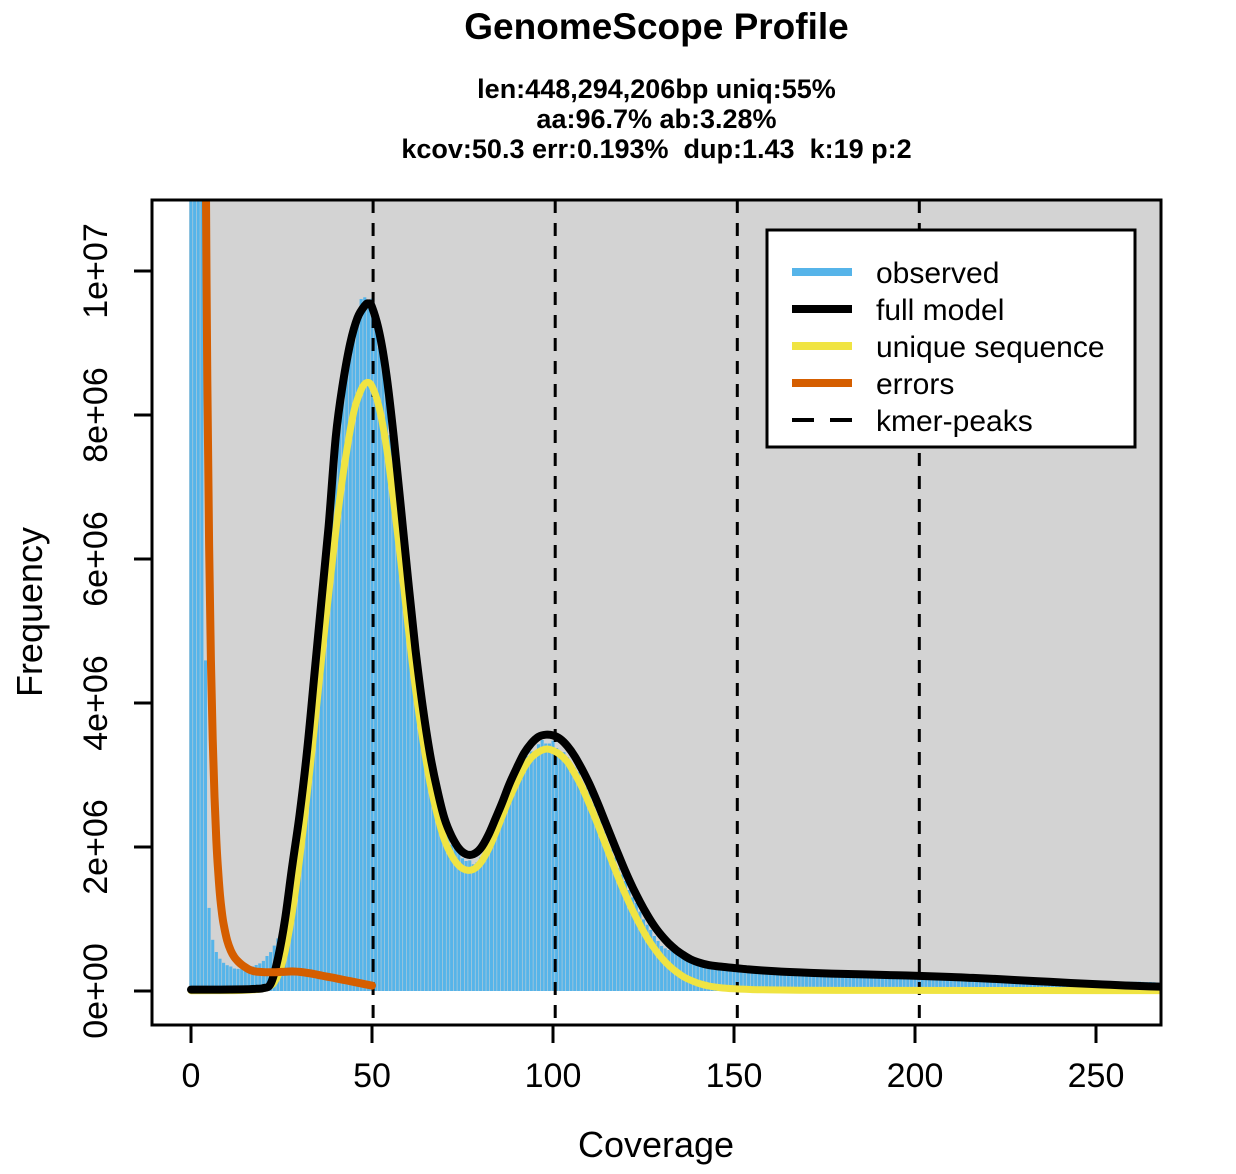  Describe the element at coordinates (553, 1076) in the screenshot. I see `x-axis-tick-label: 100` at that location.